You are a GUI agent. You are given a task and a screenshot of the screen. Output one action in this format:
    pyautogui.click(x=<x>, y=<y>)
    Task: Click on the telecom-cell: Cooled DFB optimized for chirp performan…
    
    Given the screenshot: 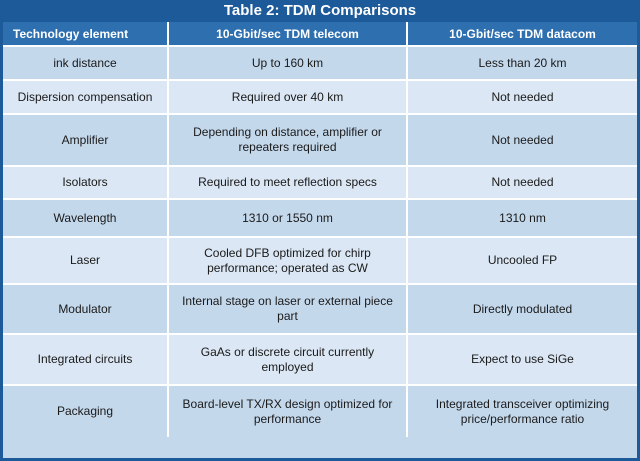 What is the action you would take?
    pyautogui.click(x=288, y=260)
    